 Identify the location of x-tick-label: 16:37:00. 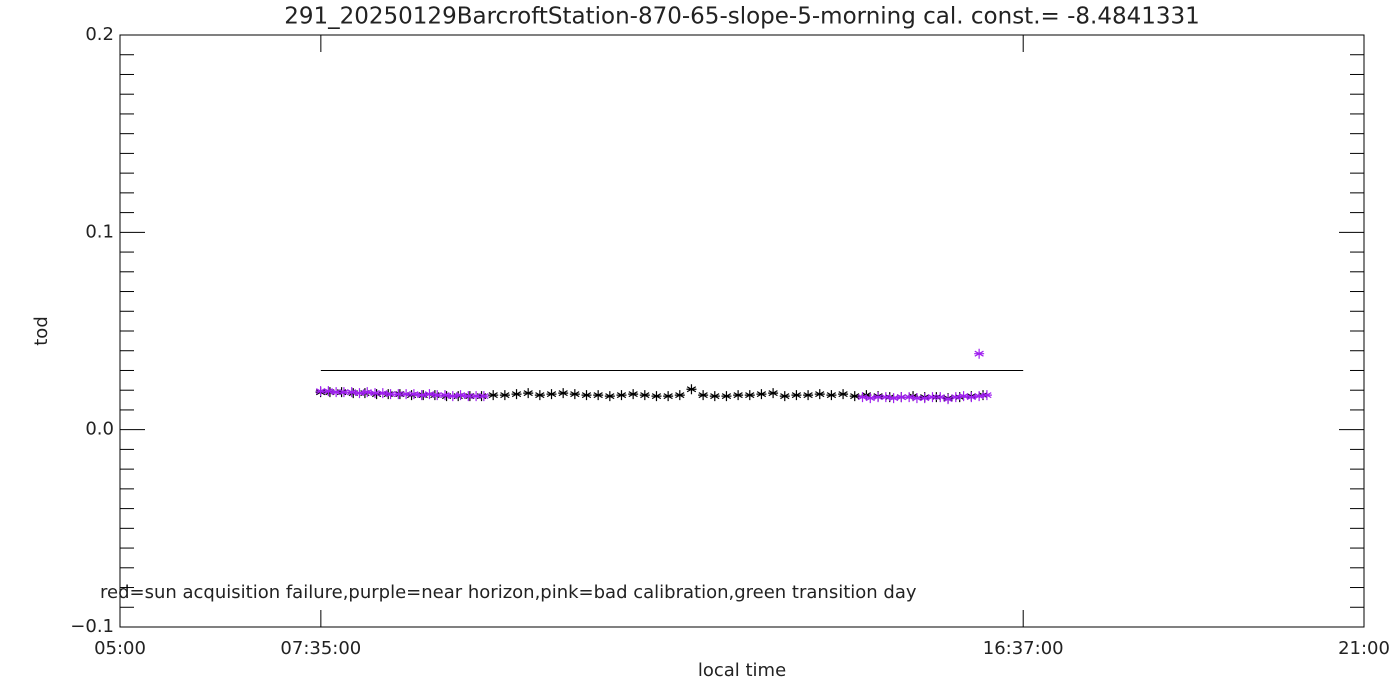
(1023, 648).